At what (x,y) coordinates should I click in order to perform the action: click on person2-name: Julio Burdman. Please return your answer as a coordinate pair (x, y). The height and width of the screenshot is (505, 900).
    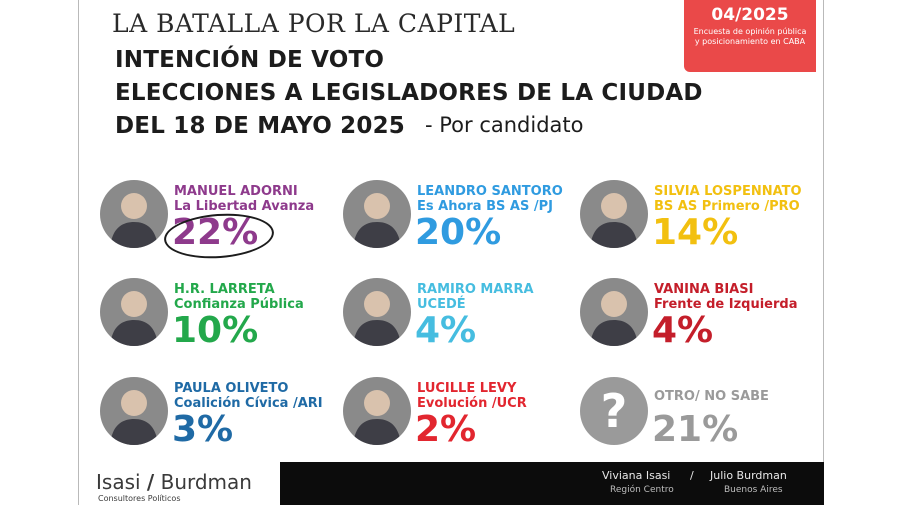
    Looking at the image, I should click on (748, 475).